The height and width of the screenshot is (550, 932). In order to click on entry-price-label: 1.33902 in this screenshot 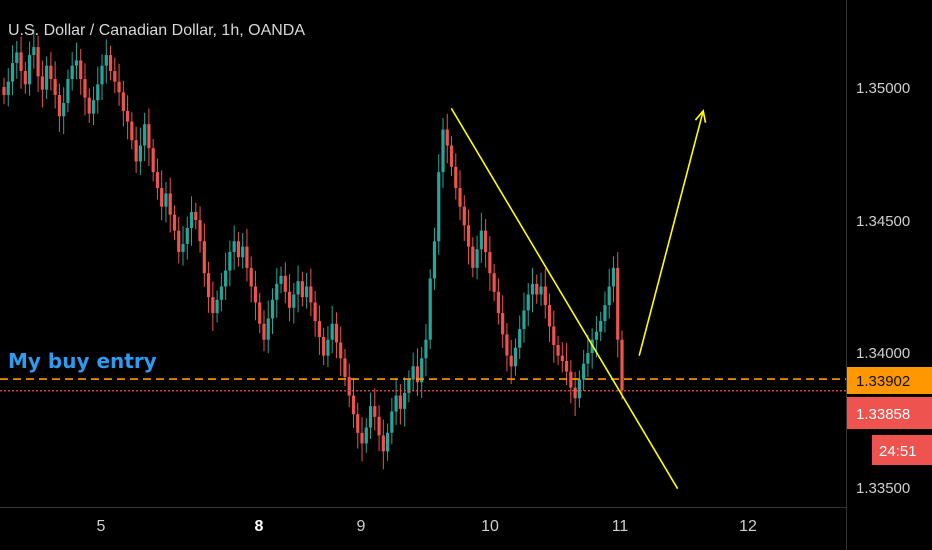, I will do `click(889, 380)`.